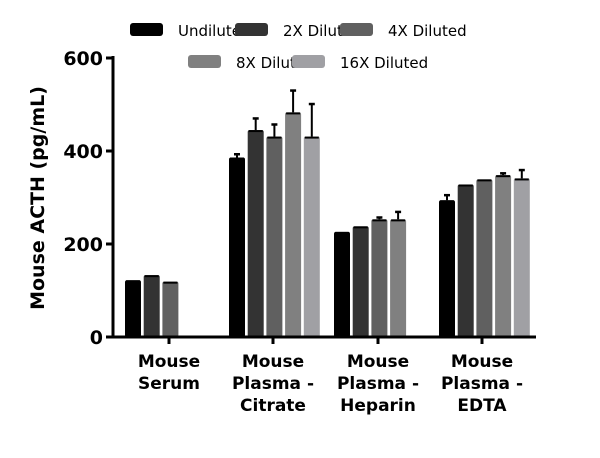  I want to click on y-tick-label: 400, so click(83, 152).